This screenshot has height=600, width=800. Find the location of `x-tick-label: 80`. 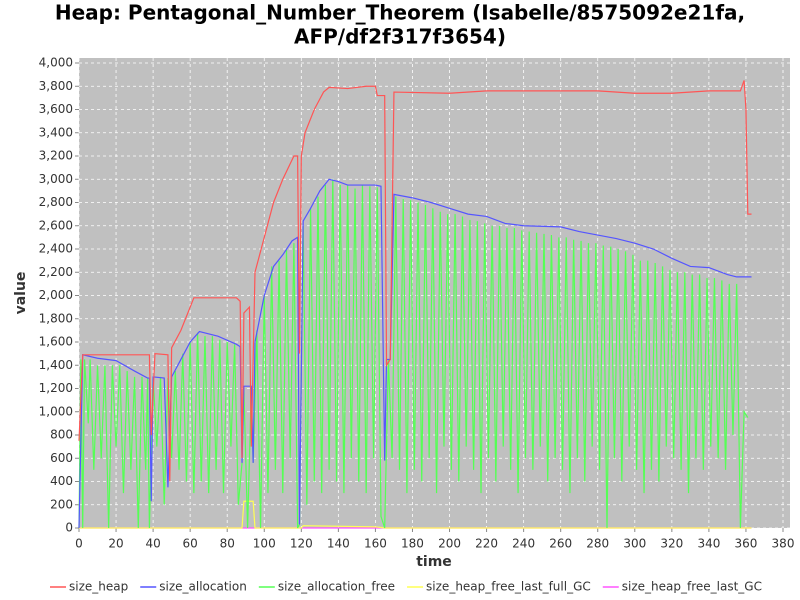

x-tick-label: 80 is located at coordinates (227, 544).